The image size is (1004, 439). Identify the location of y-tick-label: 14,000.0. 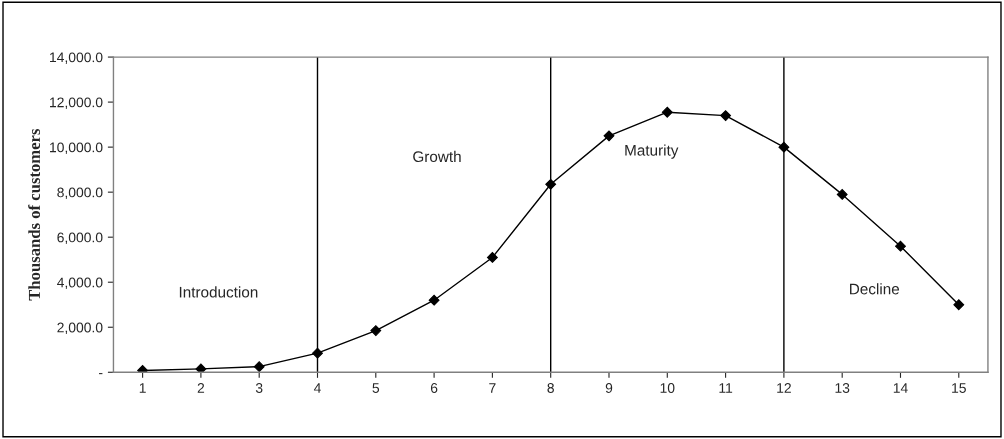
(76, 58).